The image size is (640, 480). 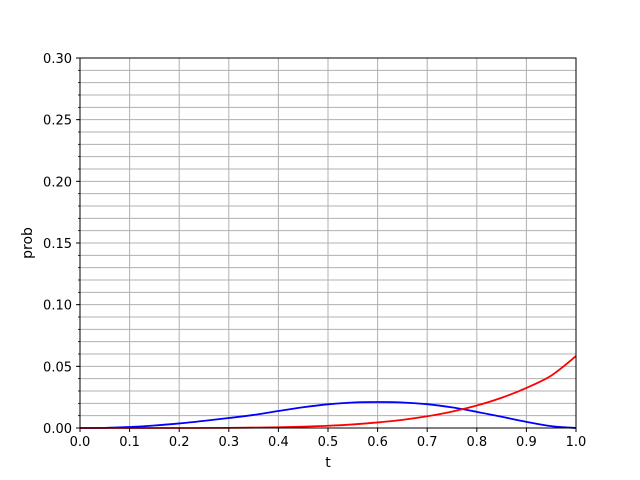 What do you see at coordinates (28, 243) in the screenshot?
I see `y-axis-label: prob` at bounding box center [28, 243].